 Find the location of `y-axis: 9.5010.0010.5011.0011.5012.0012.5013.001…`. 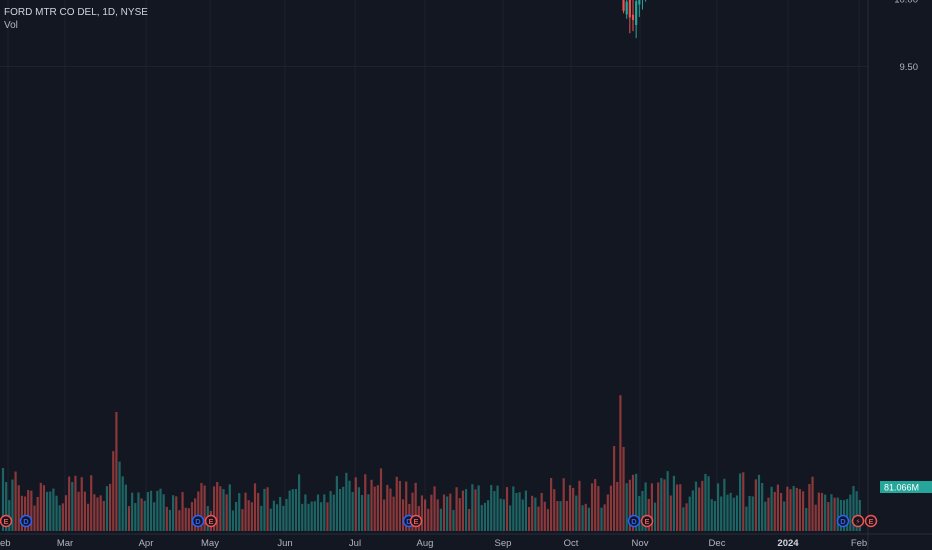

y-axis: 9.5010.0010.5011.0011.5012.0012.5013.001… is located at coordinates (906, 36).